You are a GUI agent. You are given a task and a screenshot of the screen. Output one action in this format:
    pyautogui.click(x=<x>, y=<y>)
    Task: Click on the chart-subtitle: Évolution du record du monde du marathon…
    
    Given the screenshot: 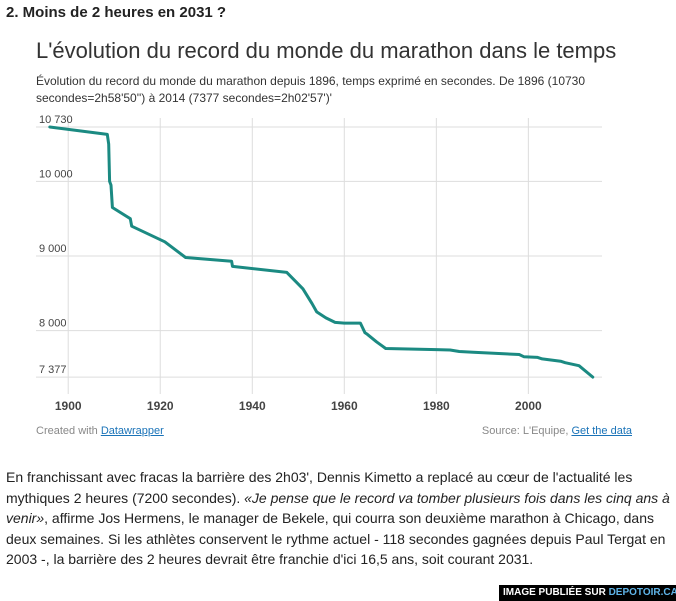 What is the action you would take?
    pyautogui.click(x=311, y=89)
    